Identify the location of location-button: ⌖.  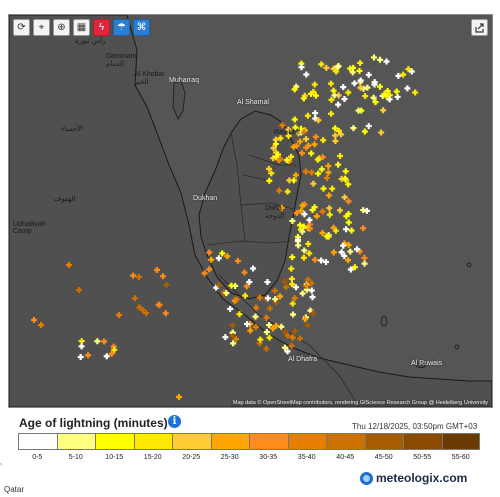
(41, 27).